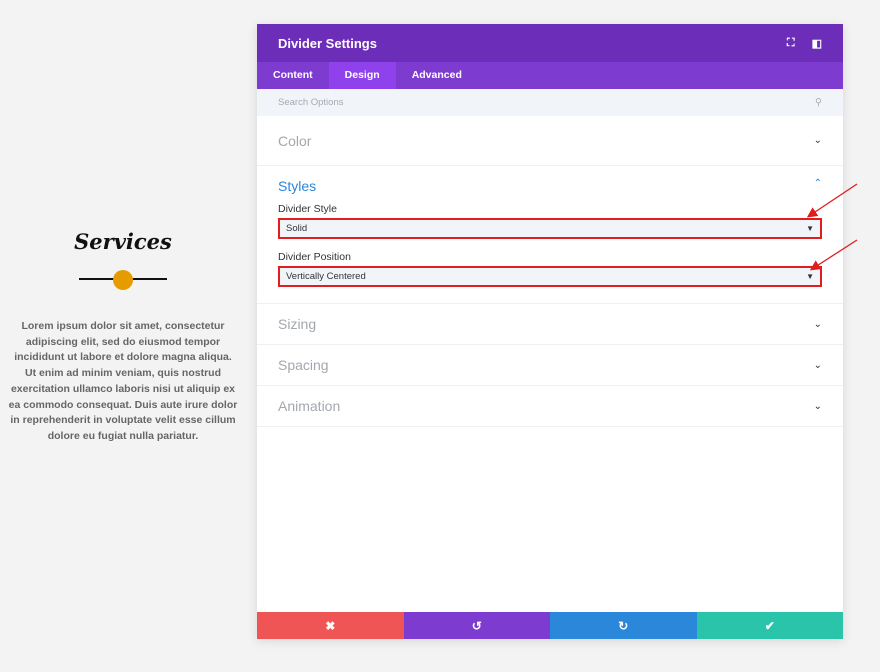  Describe the element at coordinates (303, 365) in the screenshot. I see `section-spacing-label: Spacing` at that location.